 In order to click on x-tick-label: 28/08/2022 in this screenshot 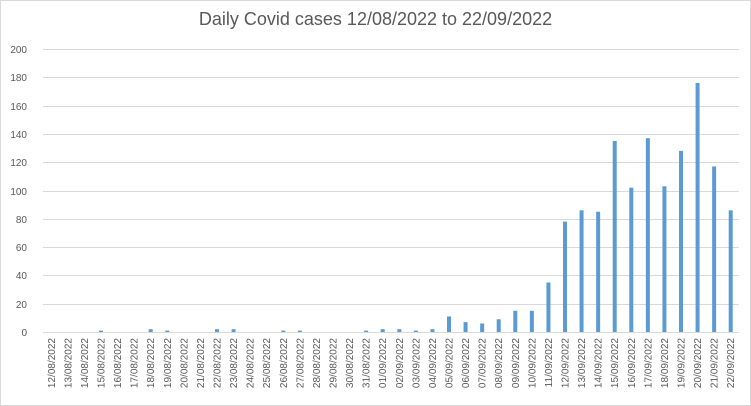, I will do `click(317, 363)`.